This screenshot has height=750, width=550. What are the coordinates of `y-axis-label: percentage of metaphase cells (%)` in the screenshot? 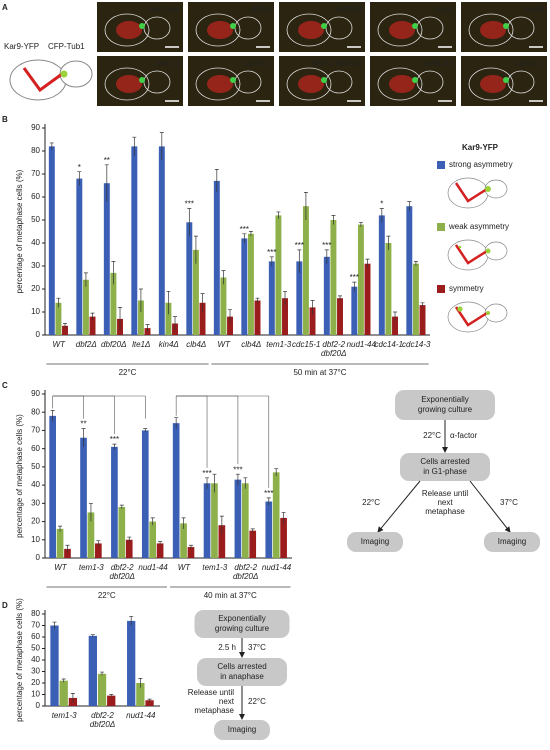 It's located at (19, 660).